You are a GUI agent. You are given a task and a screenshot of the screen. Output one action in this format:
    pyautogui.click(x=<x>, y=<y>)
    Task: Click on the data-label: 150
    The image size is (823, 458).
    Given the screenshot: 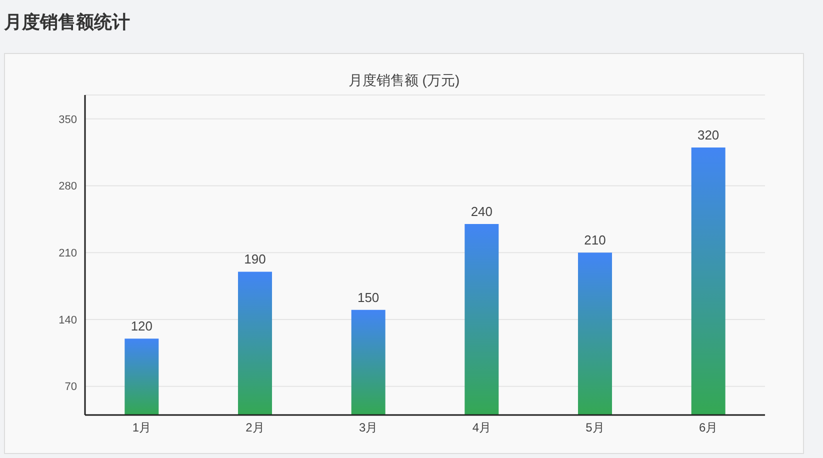 What is the action you would take?
    pyautogui.click(x=368, y=297)
    